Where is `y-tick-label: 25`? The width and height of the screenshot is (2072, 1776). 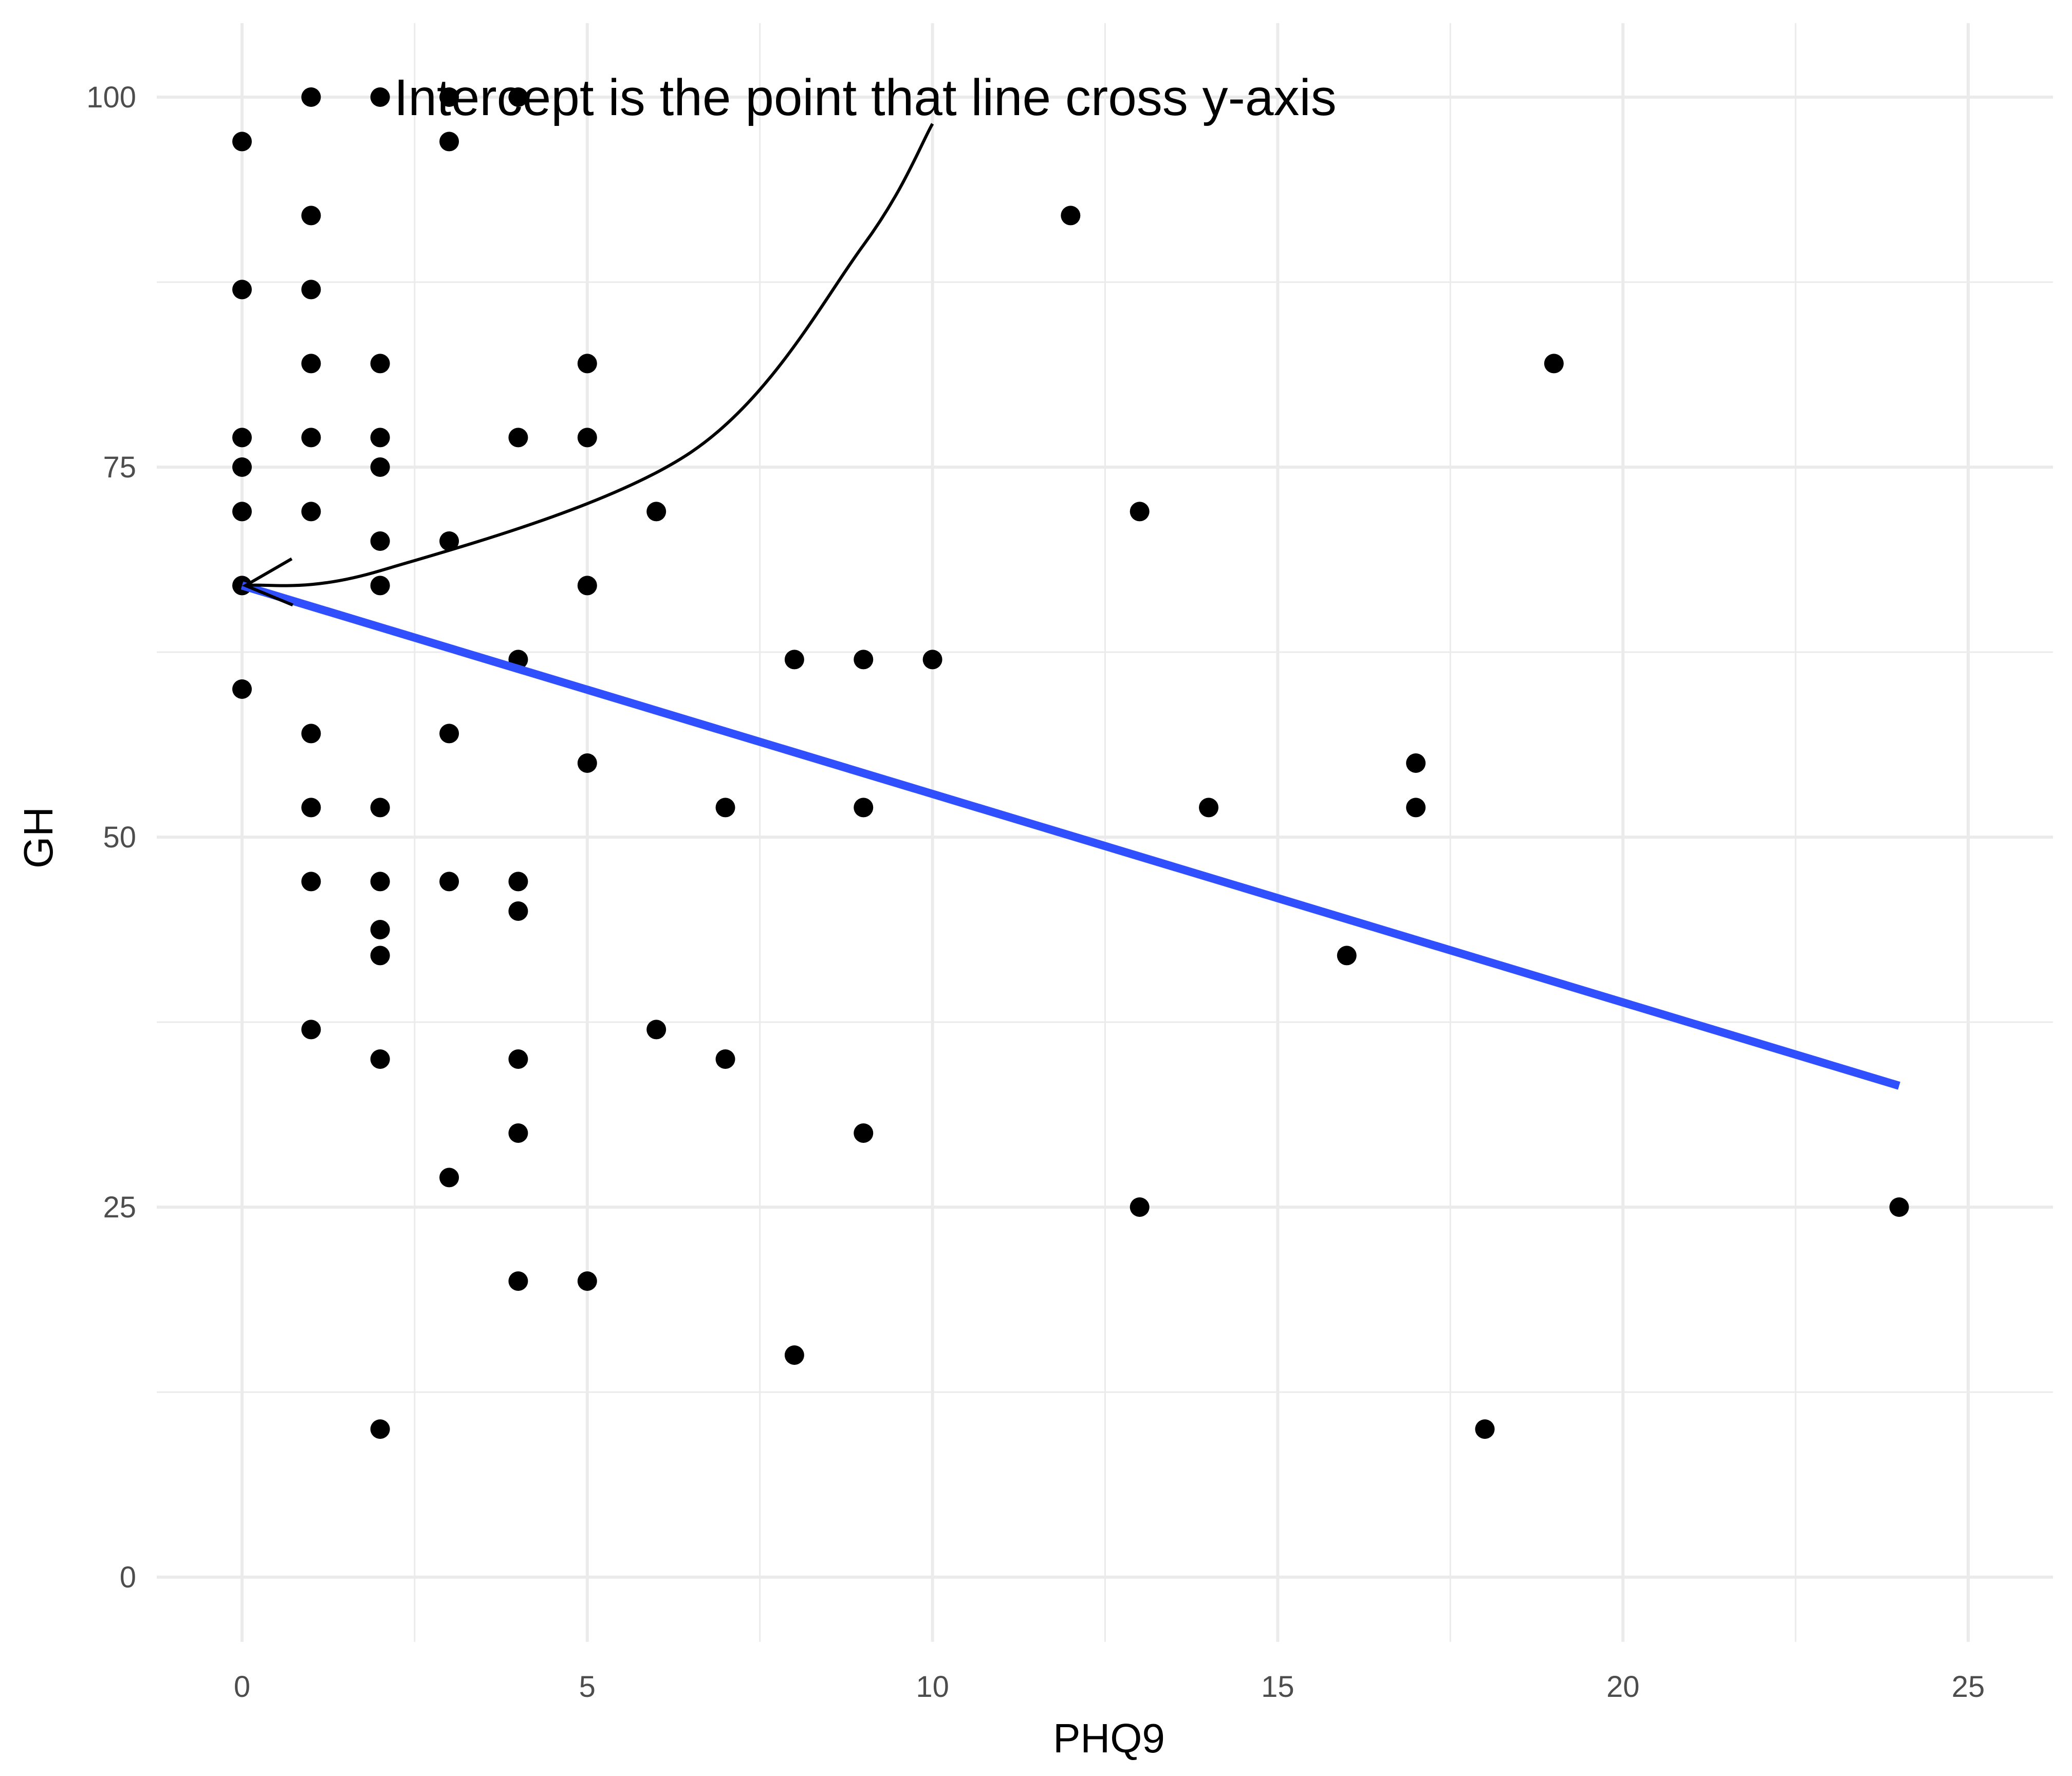 y-tick-label: 25 is located at coordinates (119, 1207).